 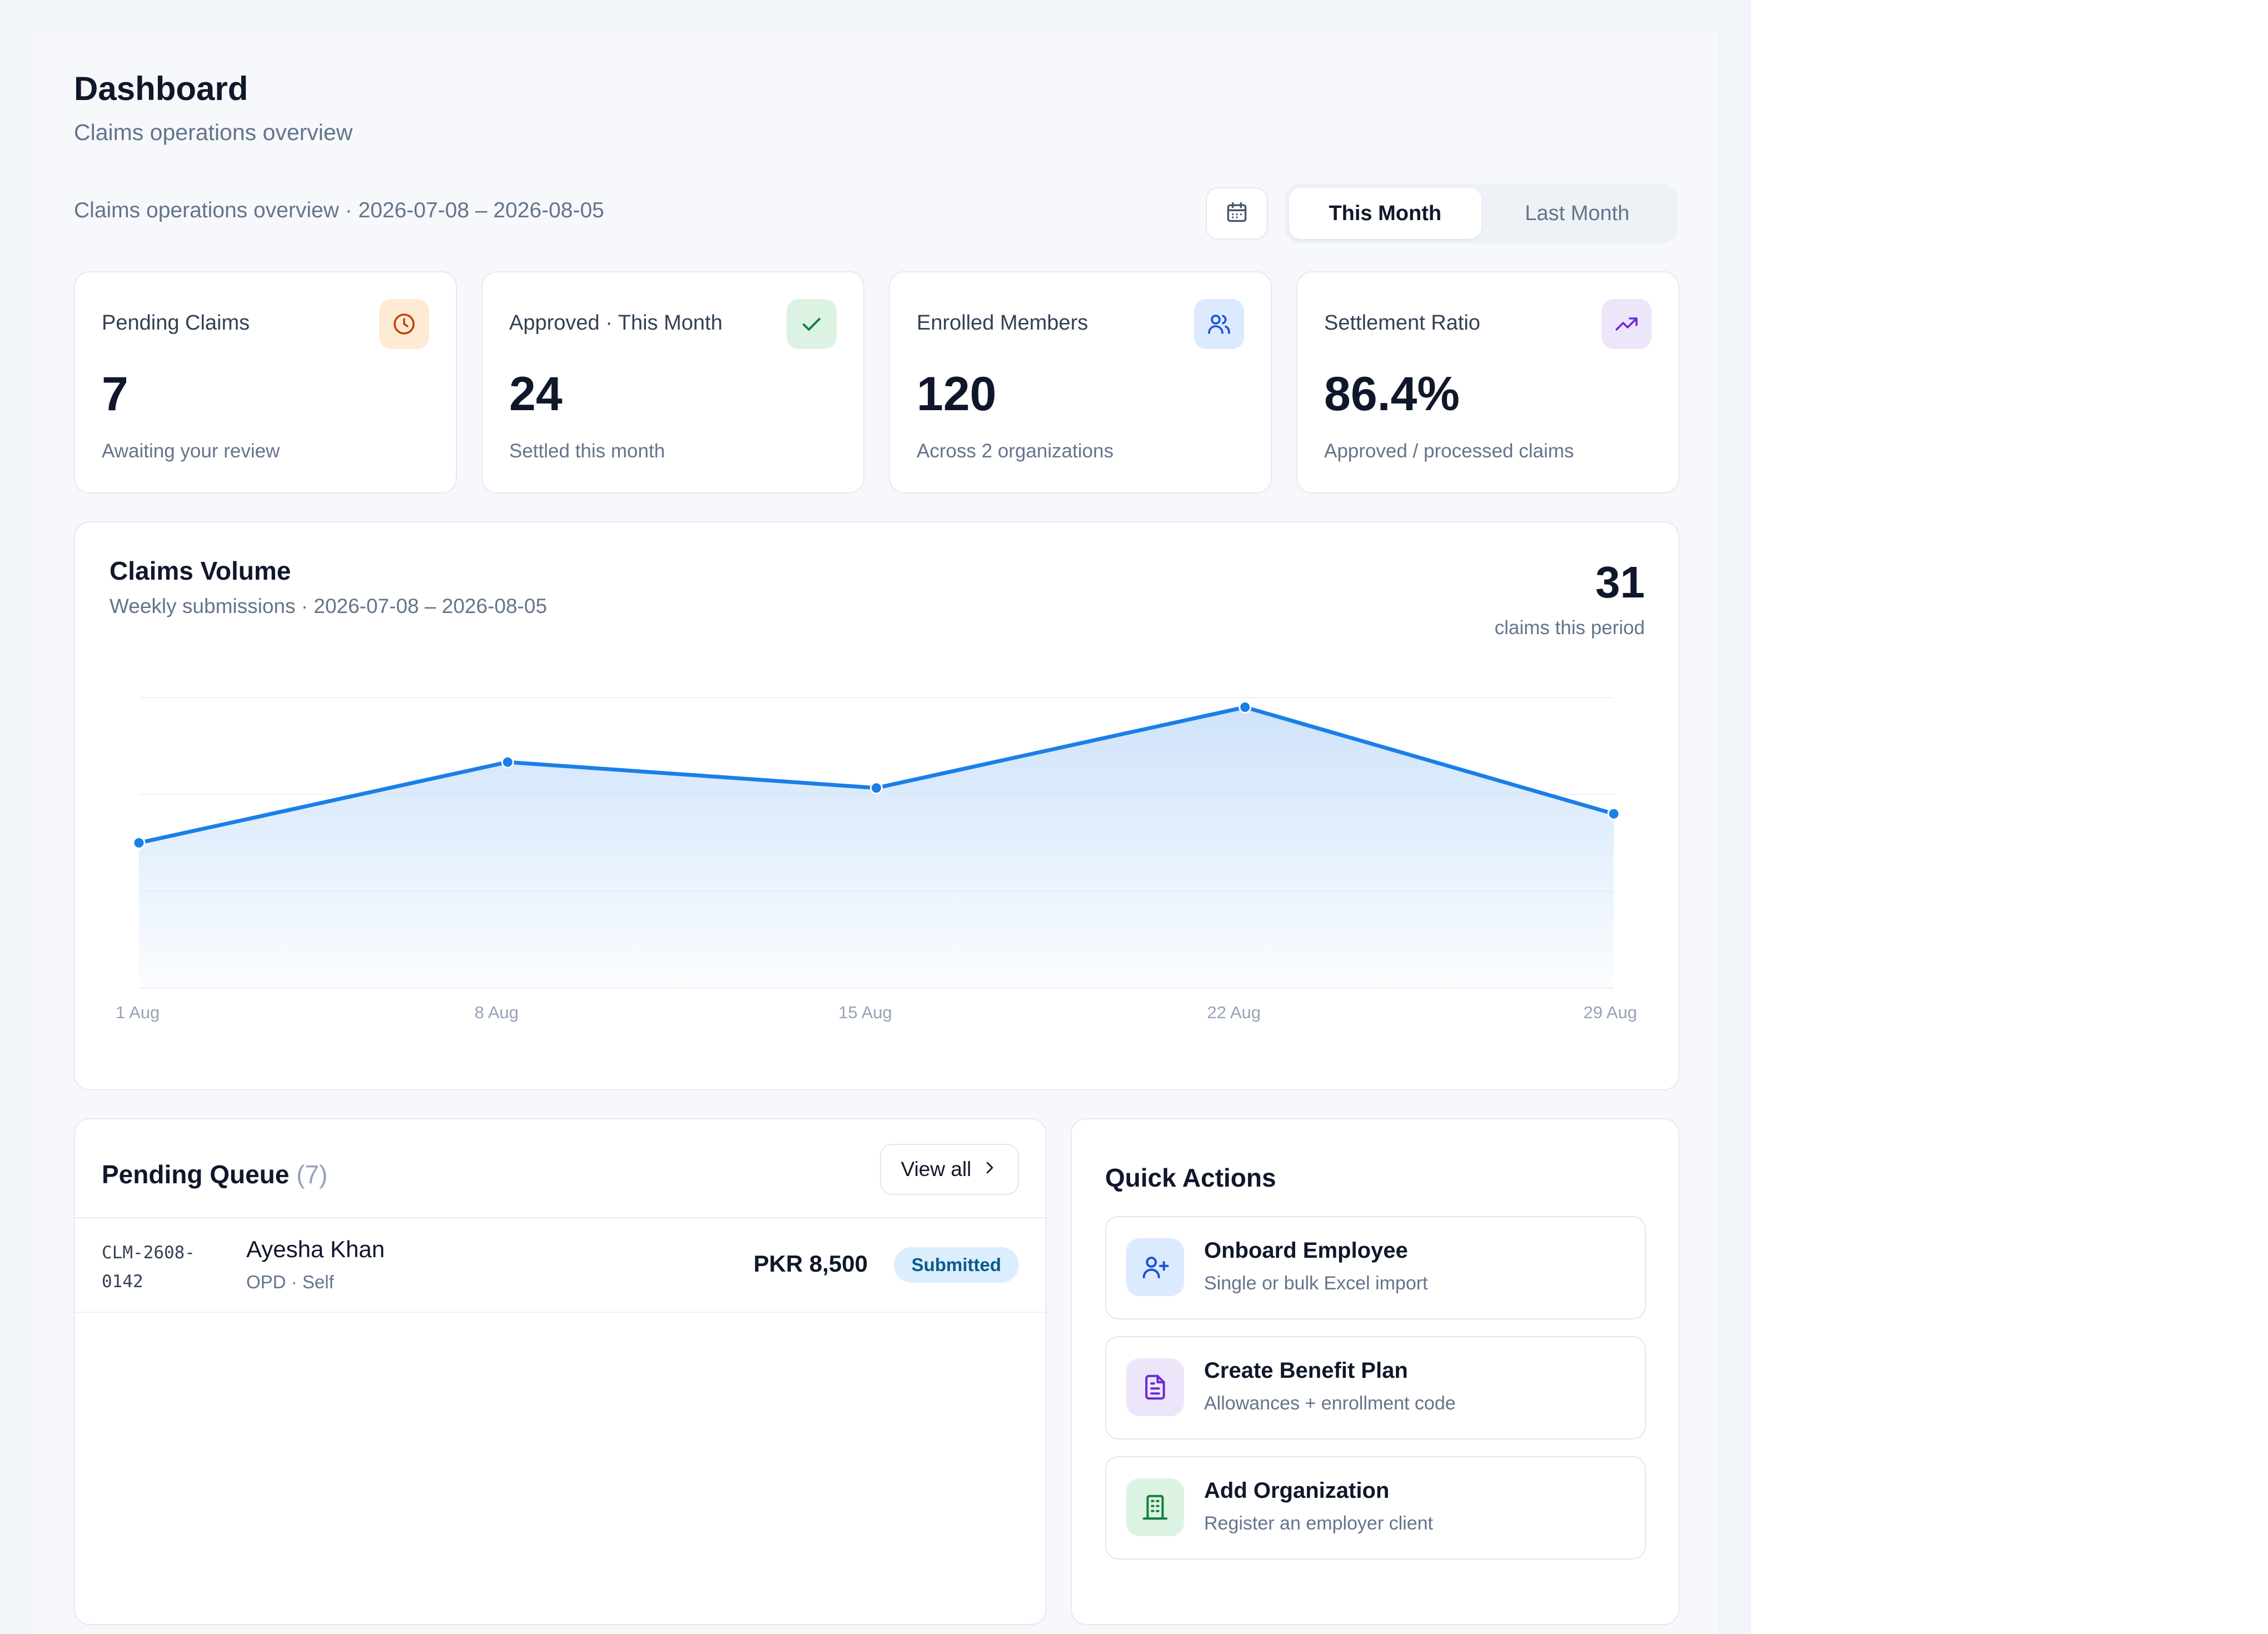 What do you see at coordinates (1392, 394) in the screenshot?
I see `kpi-value: 86.4%` at bounding box center [1392, 394].